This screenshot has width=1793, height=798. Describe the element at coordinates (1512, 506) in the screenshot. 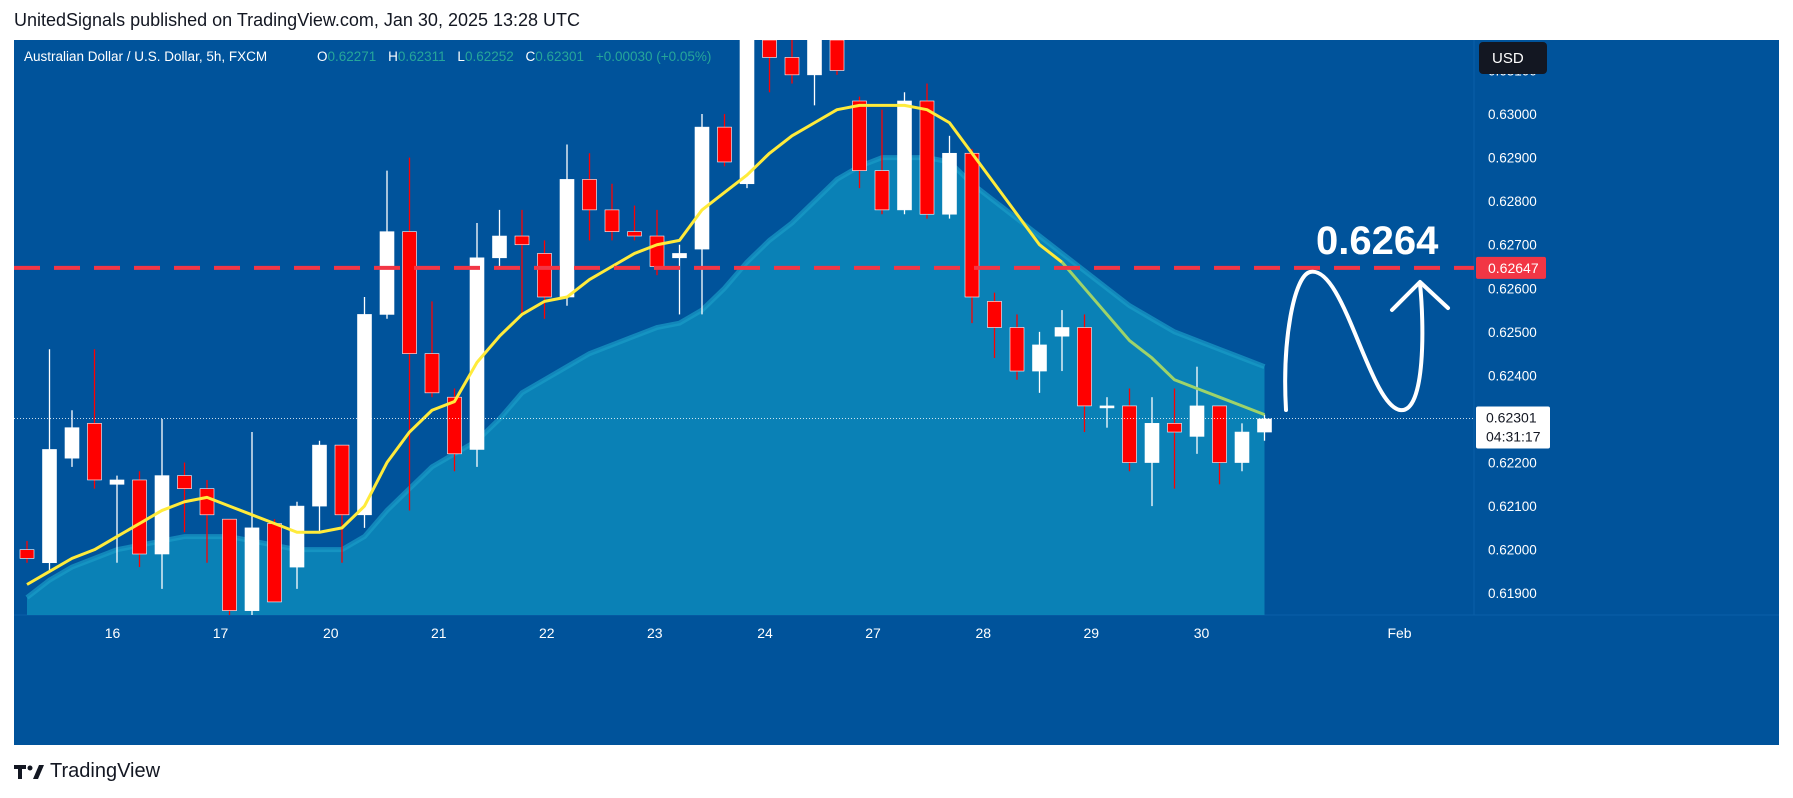

I see `price-tick-label: 0.62100` at that location.